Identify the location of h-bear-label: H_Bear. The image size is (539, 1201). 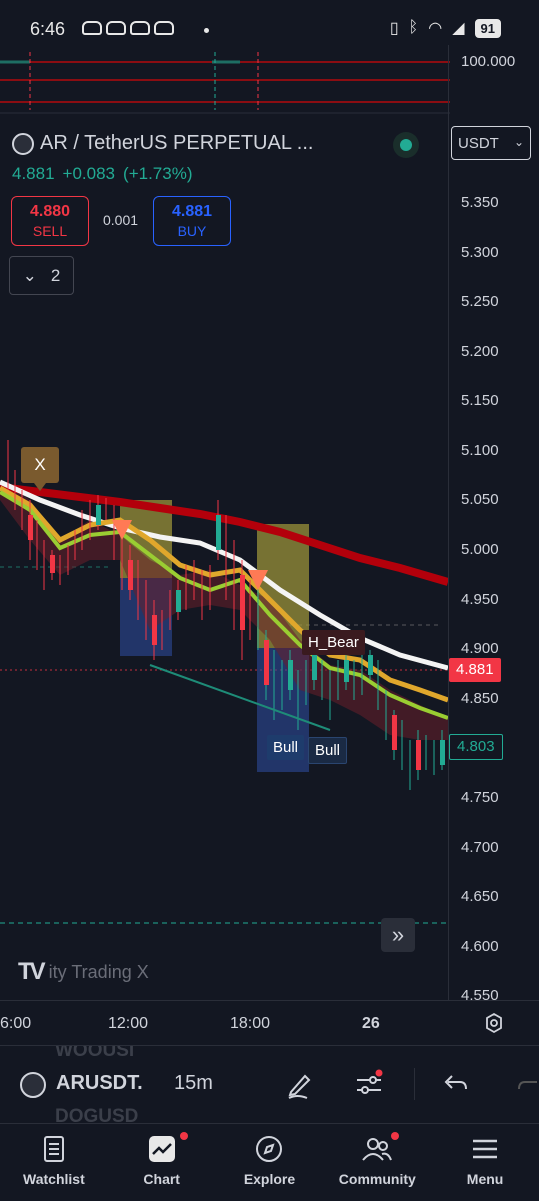
(333, 642).